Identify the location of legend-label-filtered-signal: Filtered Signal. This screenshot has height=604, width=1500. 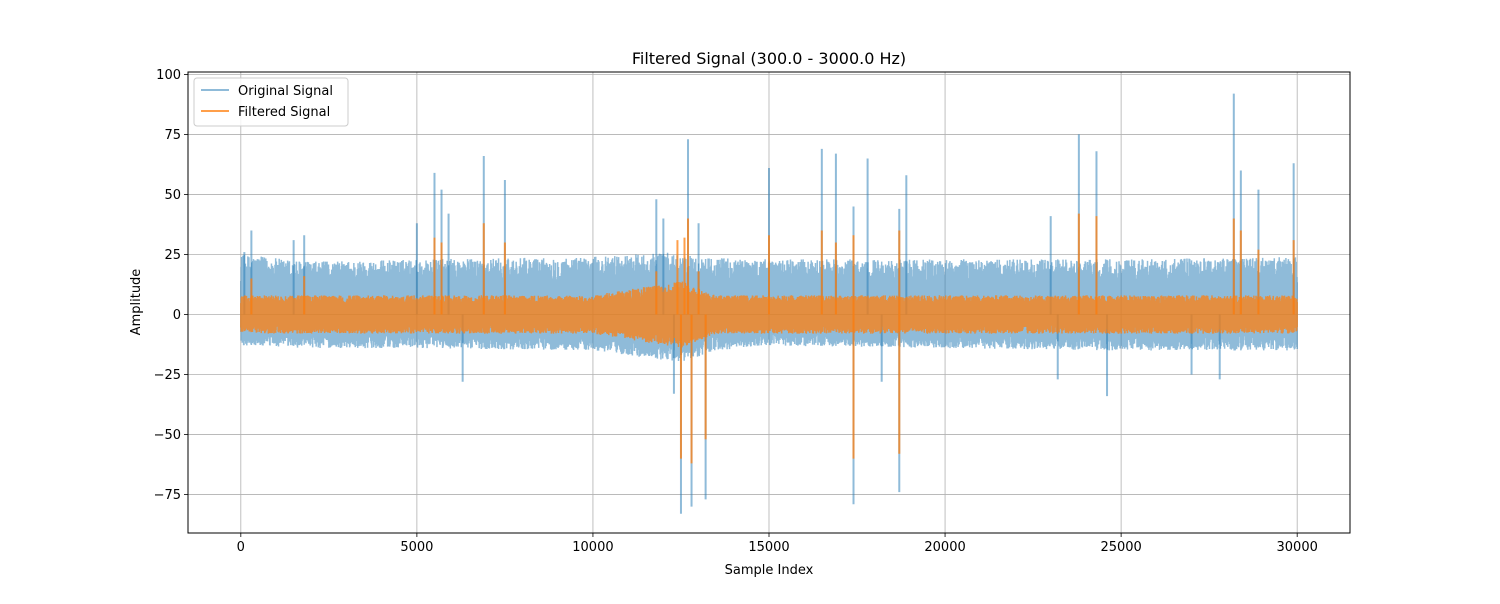
(284, 112).